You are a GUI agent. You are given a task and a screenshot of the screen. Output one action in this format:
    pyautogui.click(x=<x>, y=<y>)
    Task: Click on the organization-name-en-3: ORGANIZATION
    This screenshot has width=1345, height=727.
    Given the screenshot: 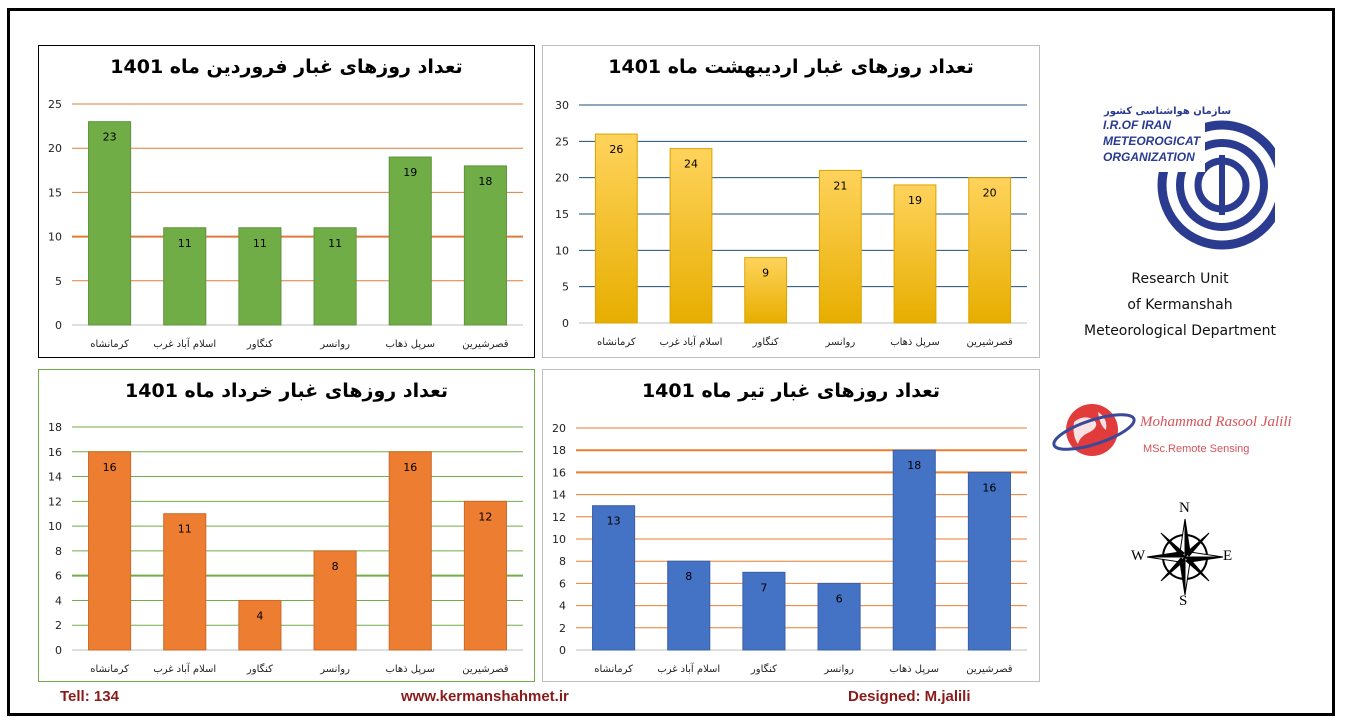 What is the action you would take?
    pyautogui.click(x=1149, y=157)
    